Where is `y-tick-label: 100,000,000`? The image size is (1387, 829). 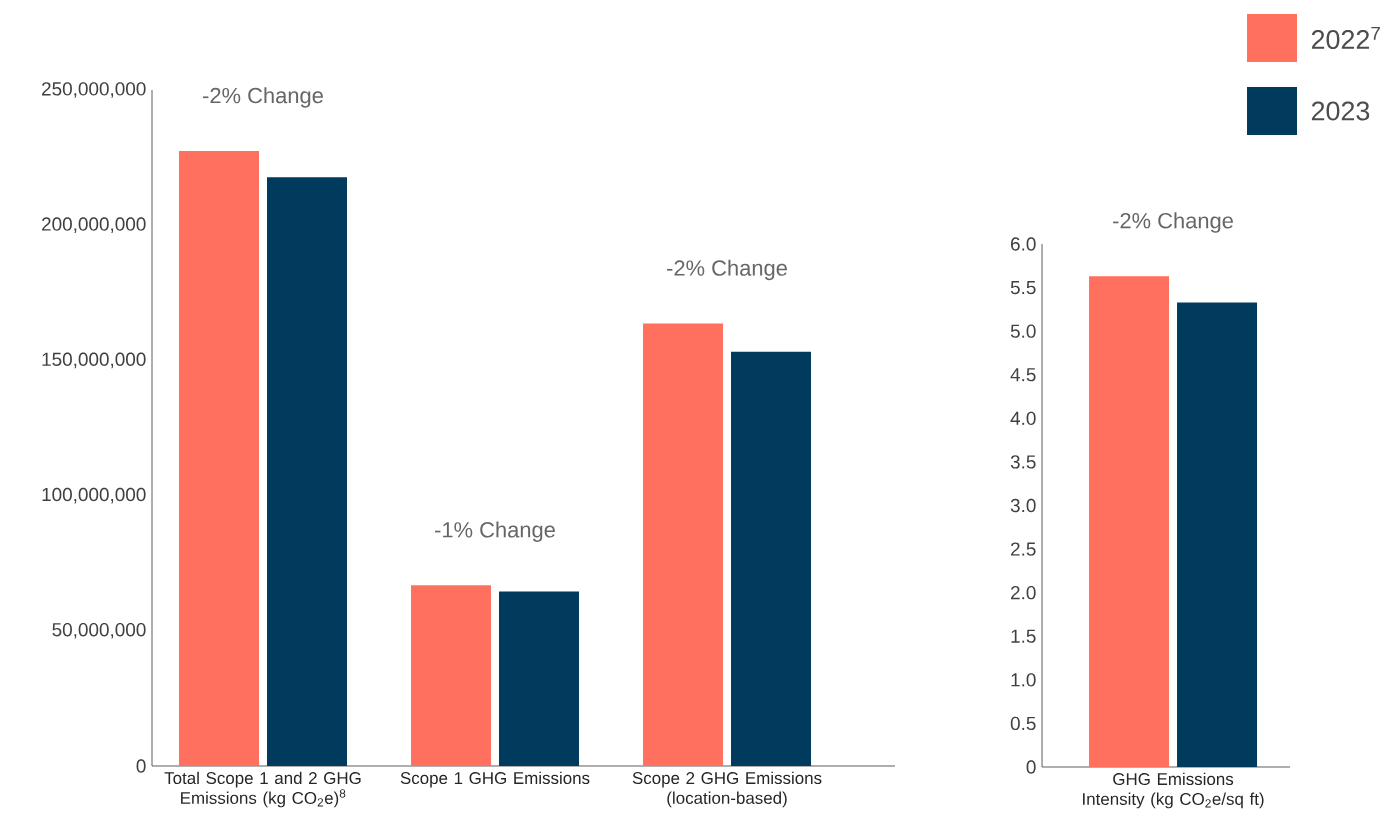
y-tick-label: 100,000,000 is located at coordinates (94, 495).